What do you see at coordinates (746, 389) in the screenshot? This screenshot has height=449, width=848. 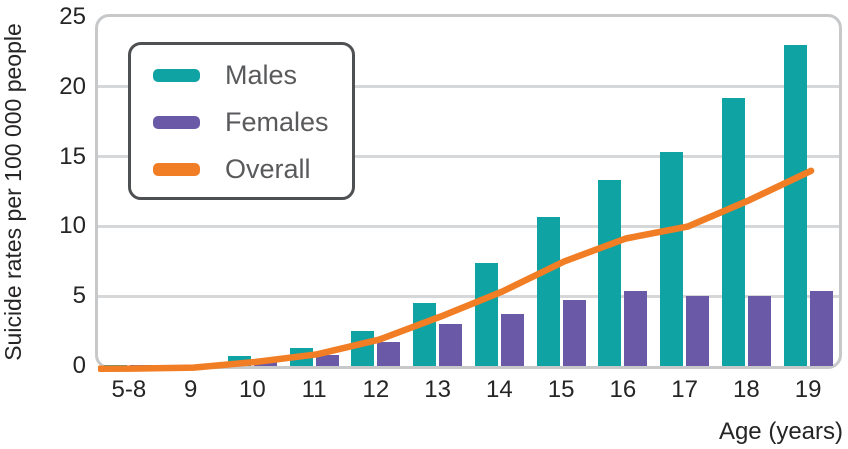 I see `x-label-18: 18` at bounding box center [746, 389].